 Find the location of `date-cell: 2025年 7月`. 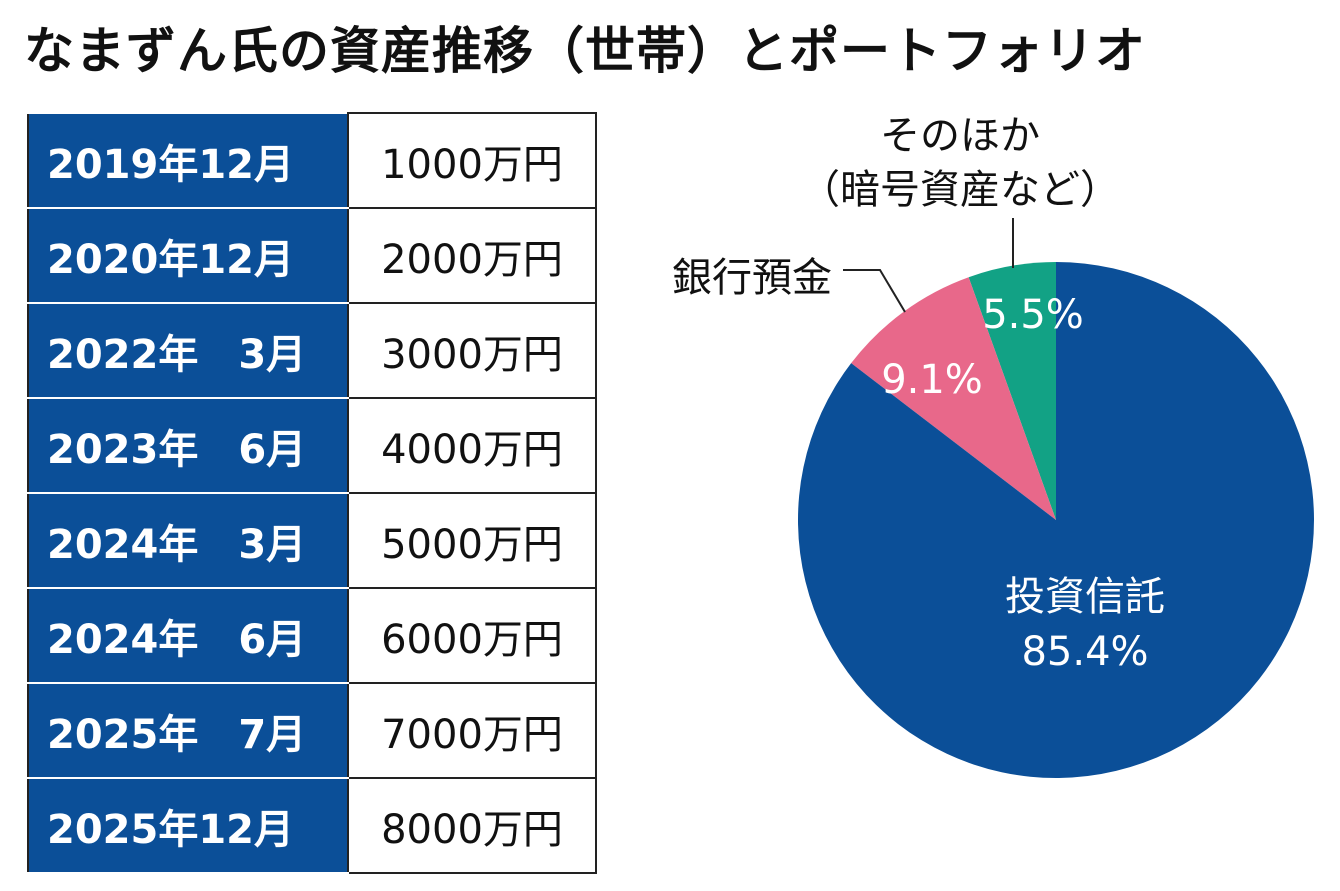

date-cell: 2025年 7月 is located at coordinates (188, 730).